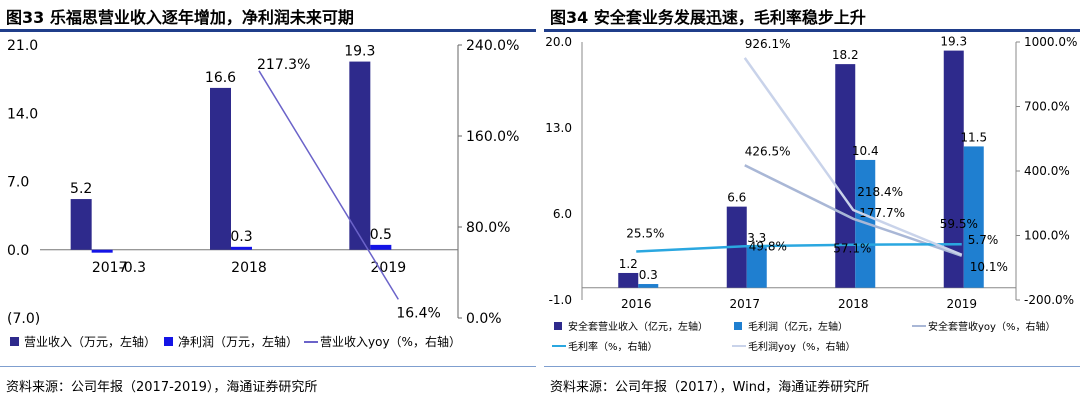  What do you see at coordinates (710, 387) in the screenshot?
I see `source-note: 资料来源：公司年报（2017），Wind，海通证券研究所` at bounding box center [710, 387].